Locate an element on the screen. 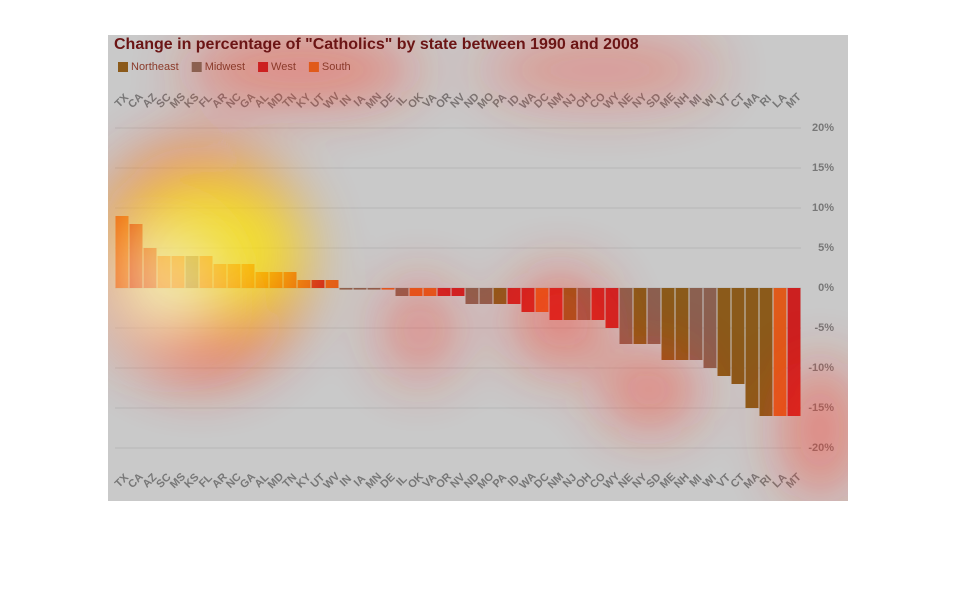  y-tick-label: 20% is located at coordinates (823, 128).